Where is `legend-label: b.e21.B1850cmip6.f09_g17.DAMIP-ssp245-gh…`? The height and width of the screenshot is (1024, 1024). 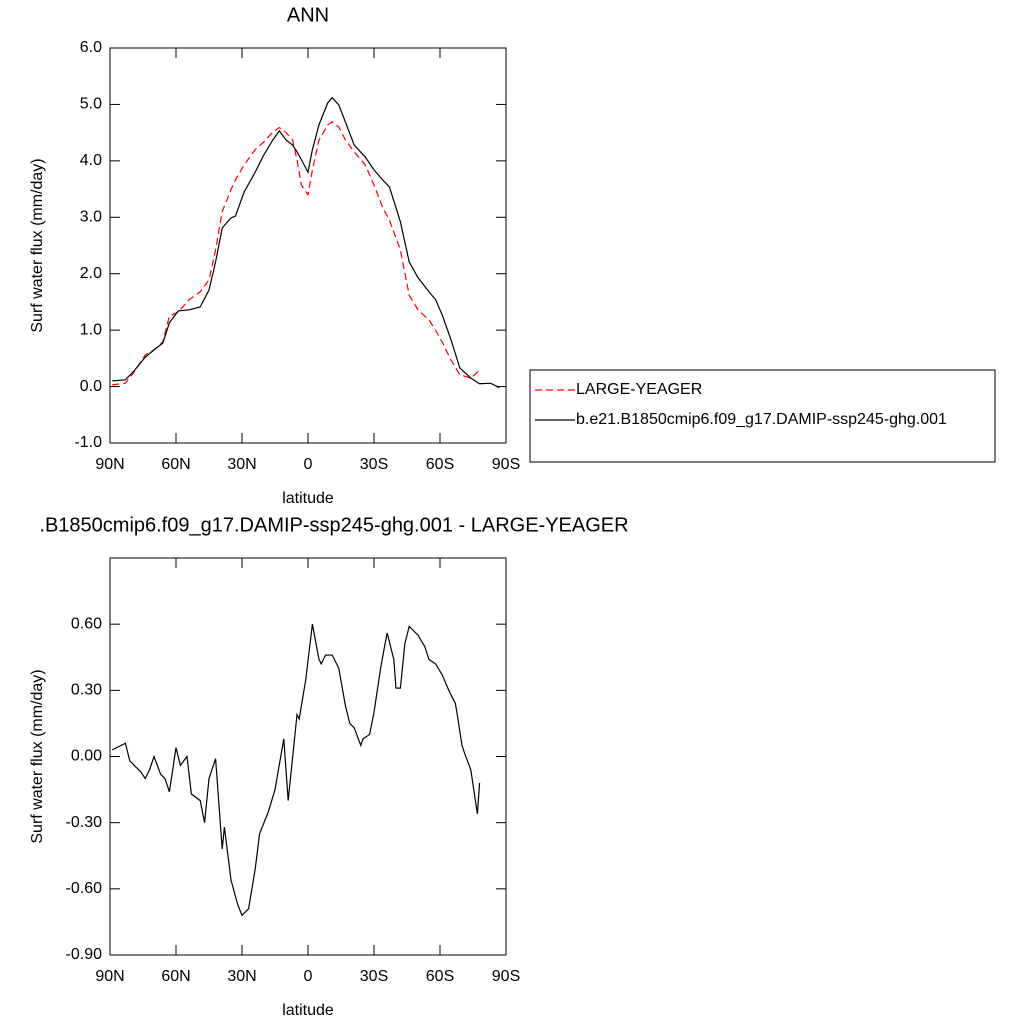
legend-label: b.e21.B1850cmip6.f09_g17.DAMIP-ssp245-gh… is located at coordinates (761, 419).